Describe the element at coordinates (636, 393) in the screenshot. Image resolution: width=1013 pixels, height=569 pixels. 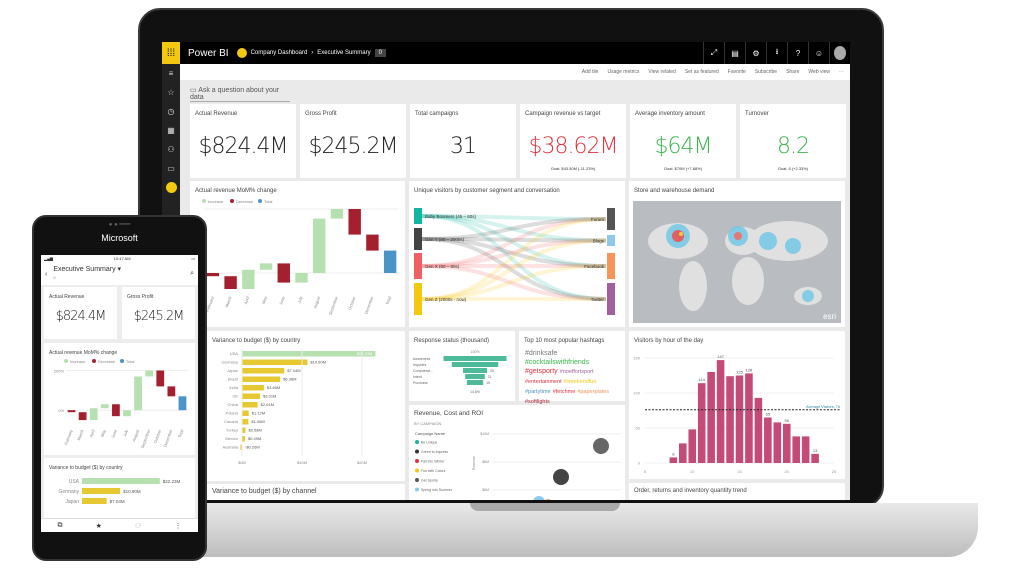
I see `y-tick: 100` at that location.